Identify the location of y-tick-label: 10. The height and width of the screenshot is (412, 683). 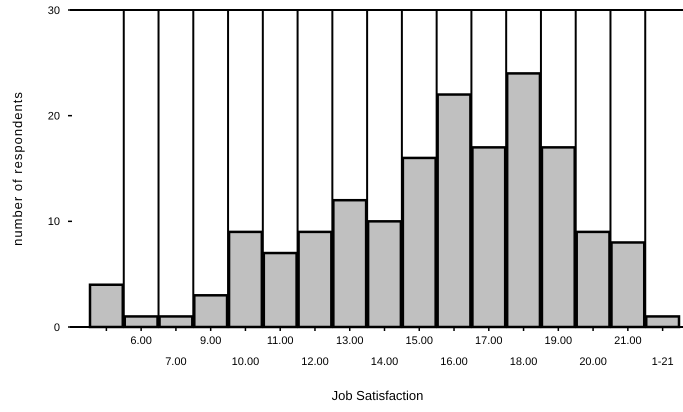
(54, 222).